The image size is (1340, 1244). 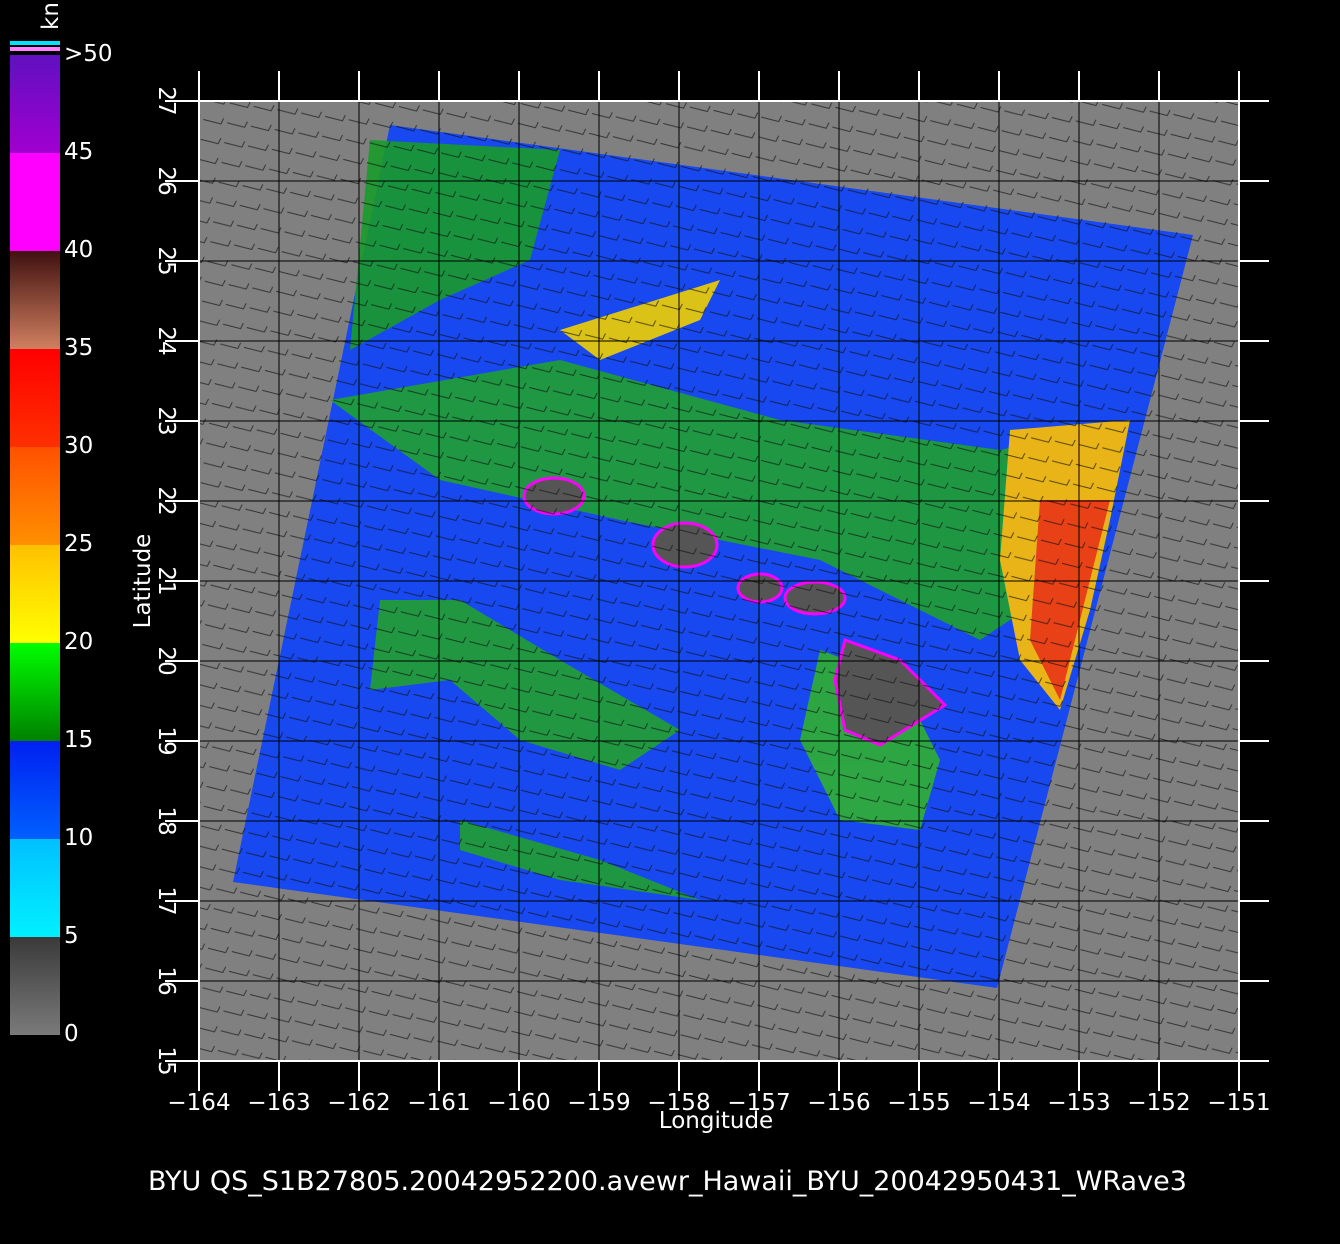 I want to click on y-tick-label: 26, so click(x=166, y=180).